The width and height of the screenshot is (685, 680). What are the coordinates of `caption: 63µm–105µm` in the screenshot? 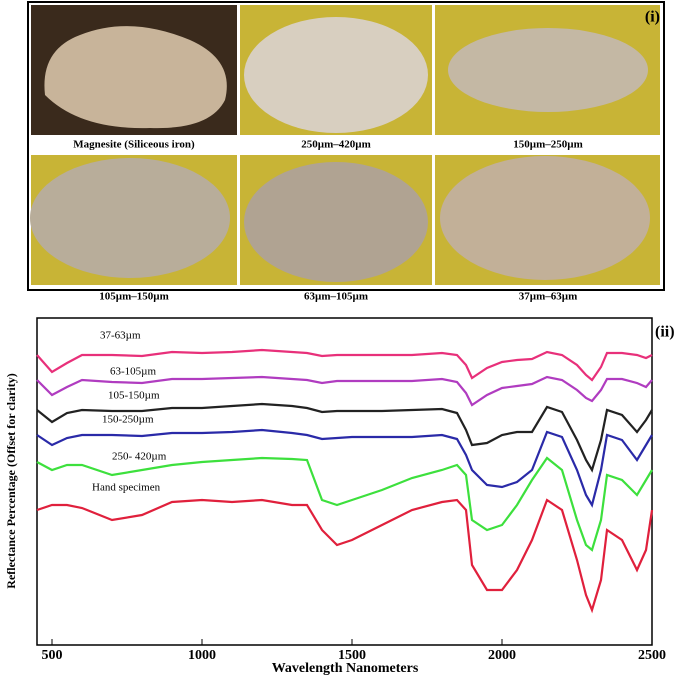 It's located at (336, 297).